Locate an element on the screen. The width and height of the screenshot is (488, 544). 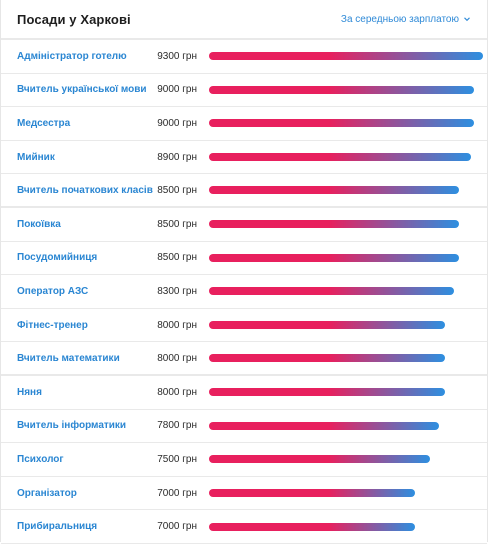
job-title-link: Організатор is located at coordinates (47, 493).